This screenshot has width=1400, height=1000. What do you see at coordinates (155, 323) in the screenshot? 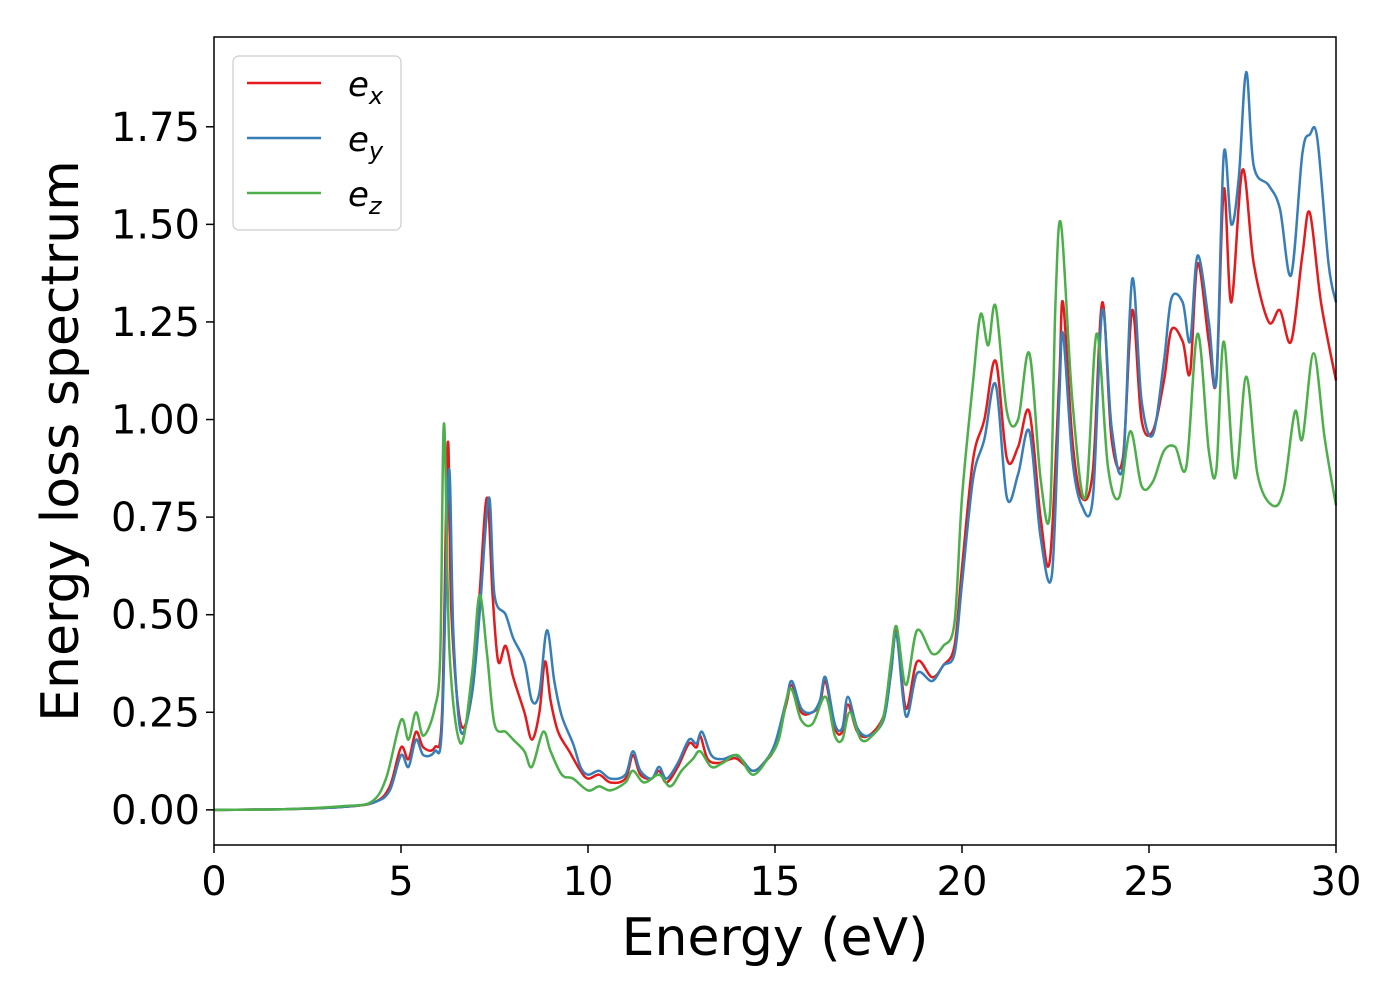
I see `y-tick-label: 1.25` at bounding box center [155, 323].